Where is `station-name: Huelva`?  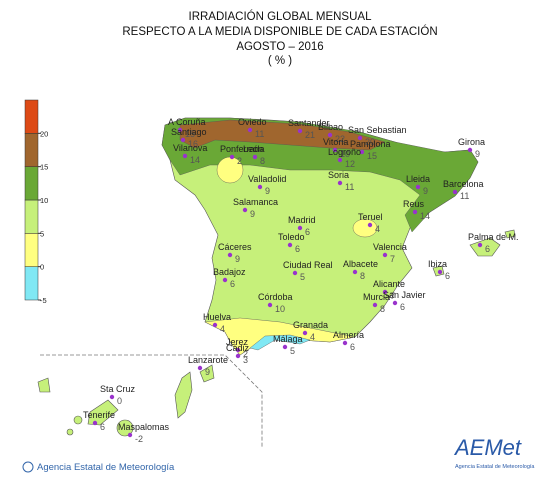 station-name: Huelva is located at coordinates (217, 317).